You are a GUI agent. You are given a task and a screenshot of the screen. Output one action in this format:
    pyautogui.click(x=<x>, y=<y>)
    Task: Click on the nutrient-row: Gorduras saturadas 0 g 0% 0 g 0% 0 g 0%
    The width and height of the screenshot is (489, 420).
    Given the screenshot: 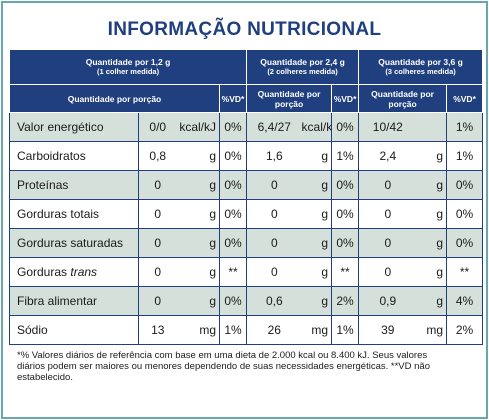 What is the action you would take?
    pyautogui.click(x=246, y=243)
    